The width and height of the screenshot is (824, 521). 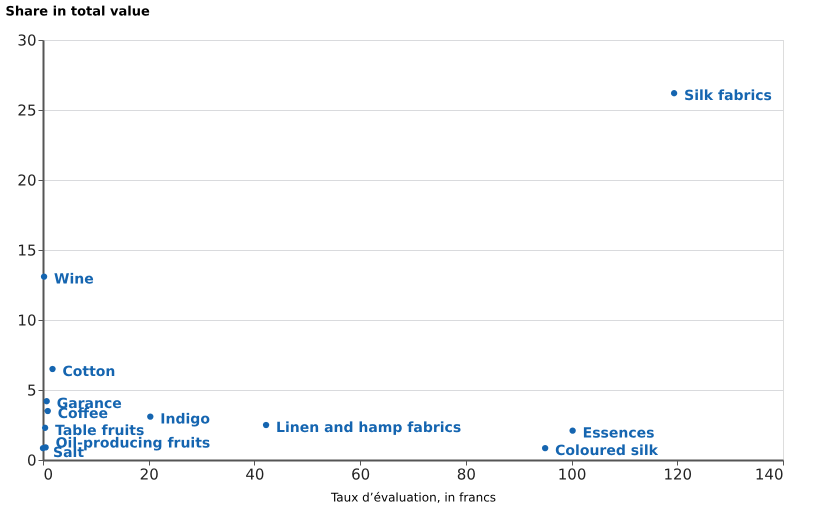 I want to click on annotation: Indigo, so click(x=185, y=420).